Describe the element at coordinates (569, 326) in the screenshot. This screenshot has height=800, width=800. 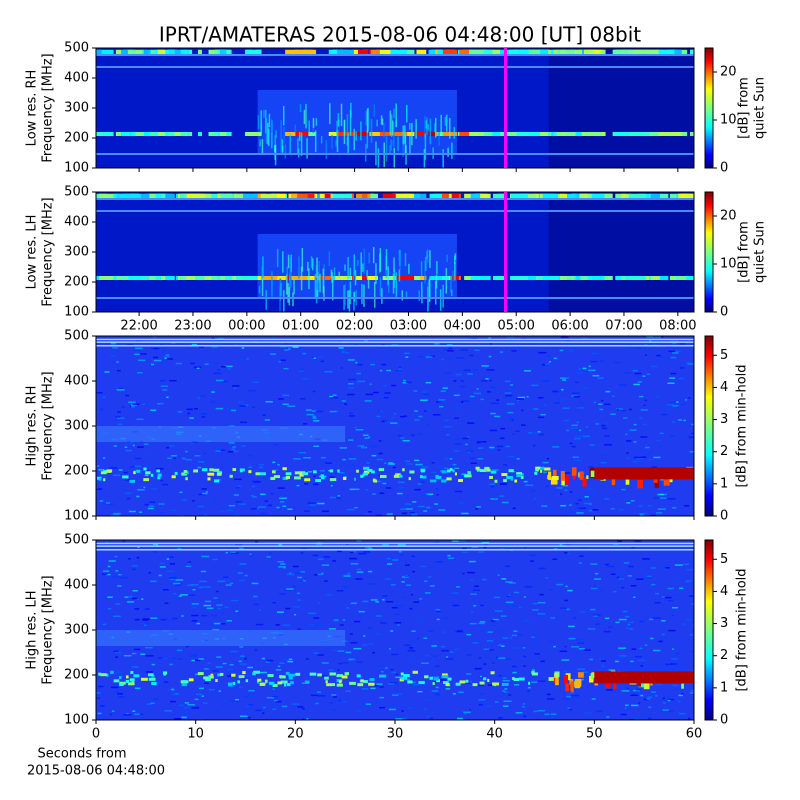
I see `x-tick-label: 06:00` at that location.